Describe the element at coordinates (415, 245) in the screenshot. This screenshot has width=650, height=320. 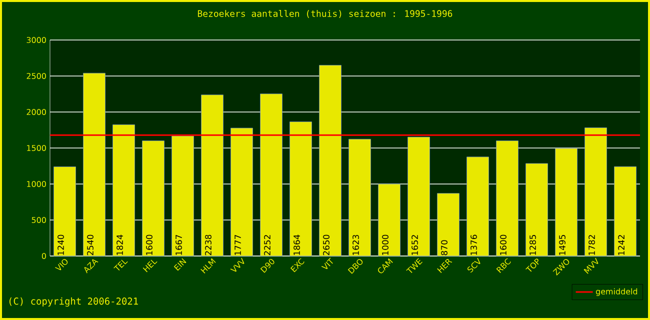
I see `data-label: 1652` at that location.